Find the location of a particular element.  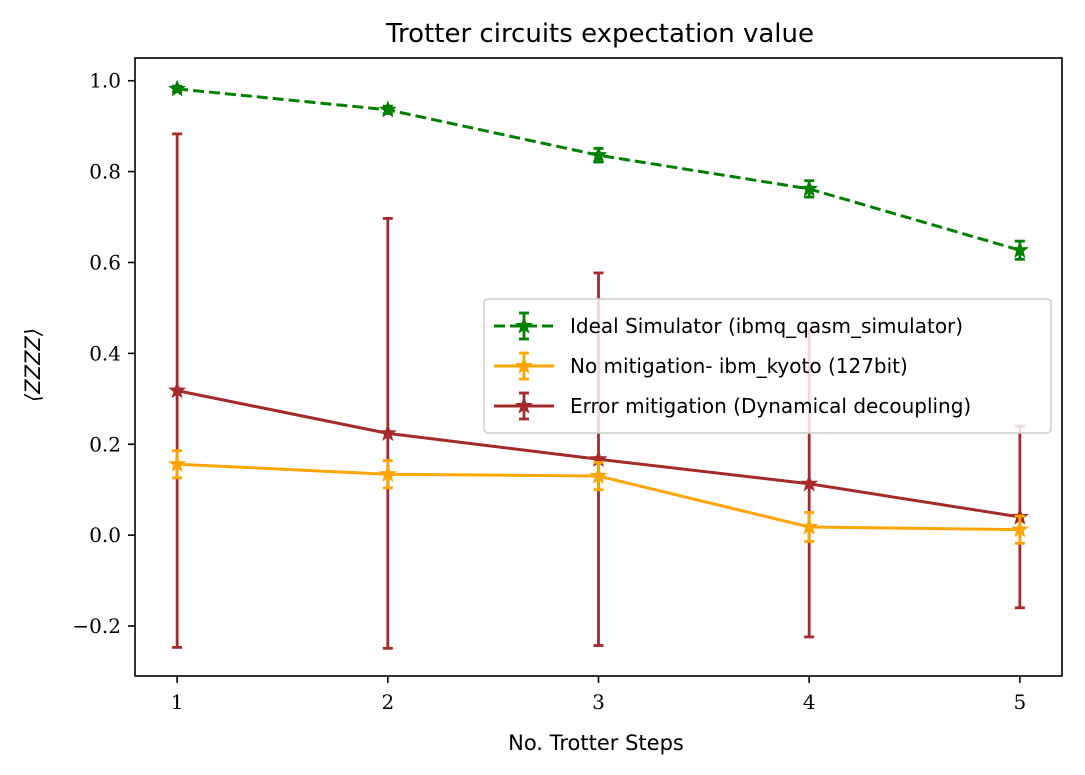

legend-label: No mitigation- ibm_kyoto (127bit) is located at coordinates (739, 366).